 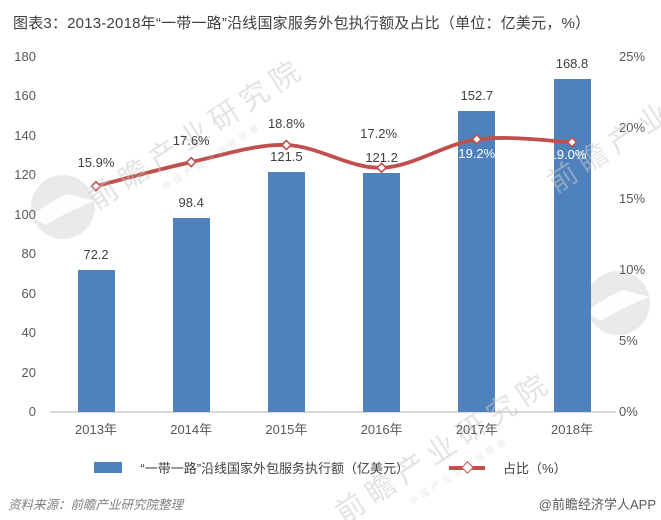 What do you see at coordinates (96, 254) in the screenshot?
I see `bar-value-label-2013: 72.2` at bounding box center [96, 254].